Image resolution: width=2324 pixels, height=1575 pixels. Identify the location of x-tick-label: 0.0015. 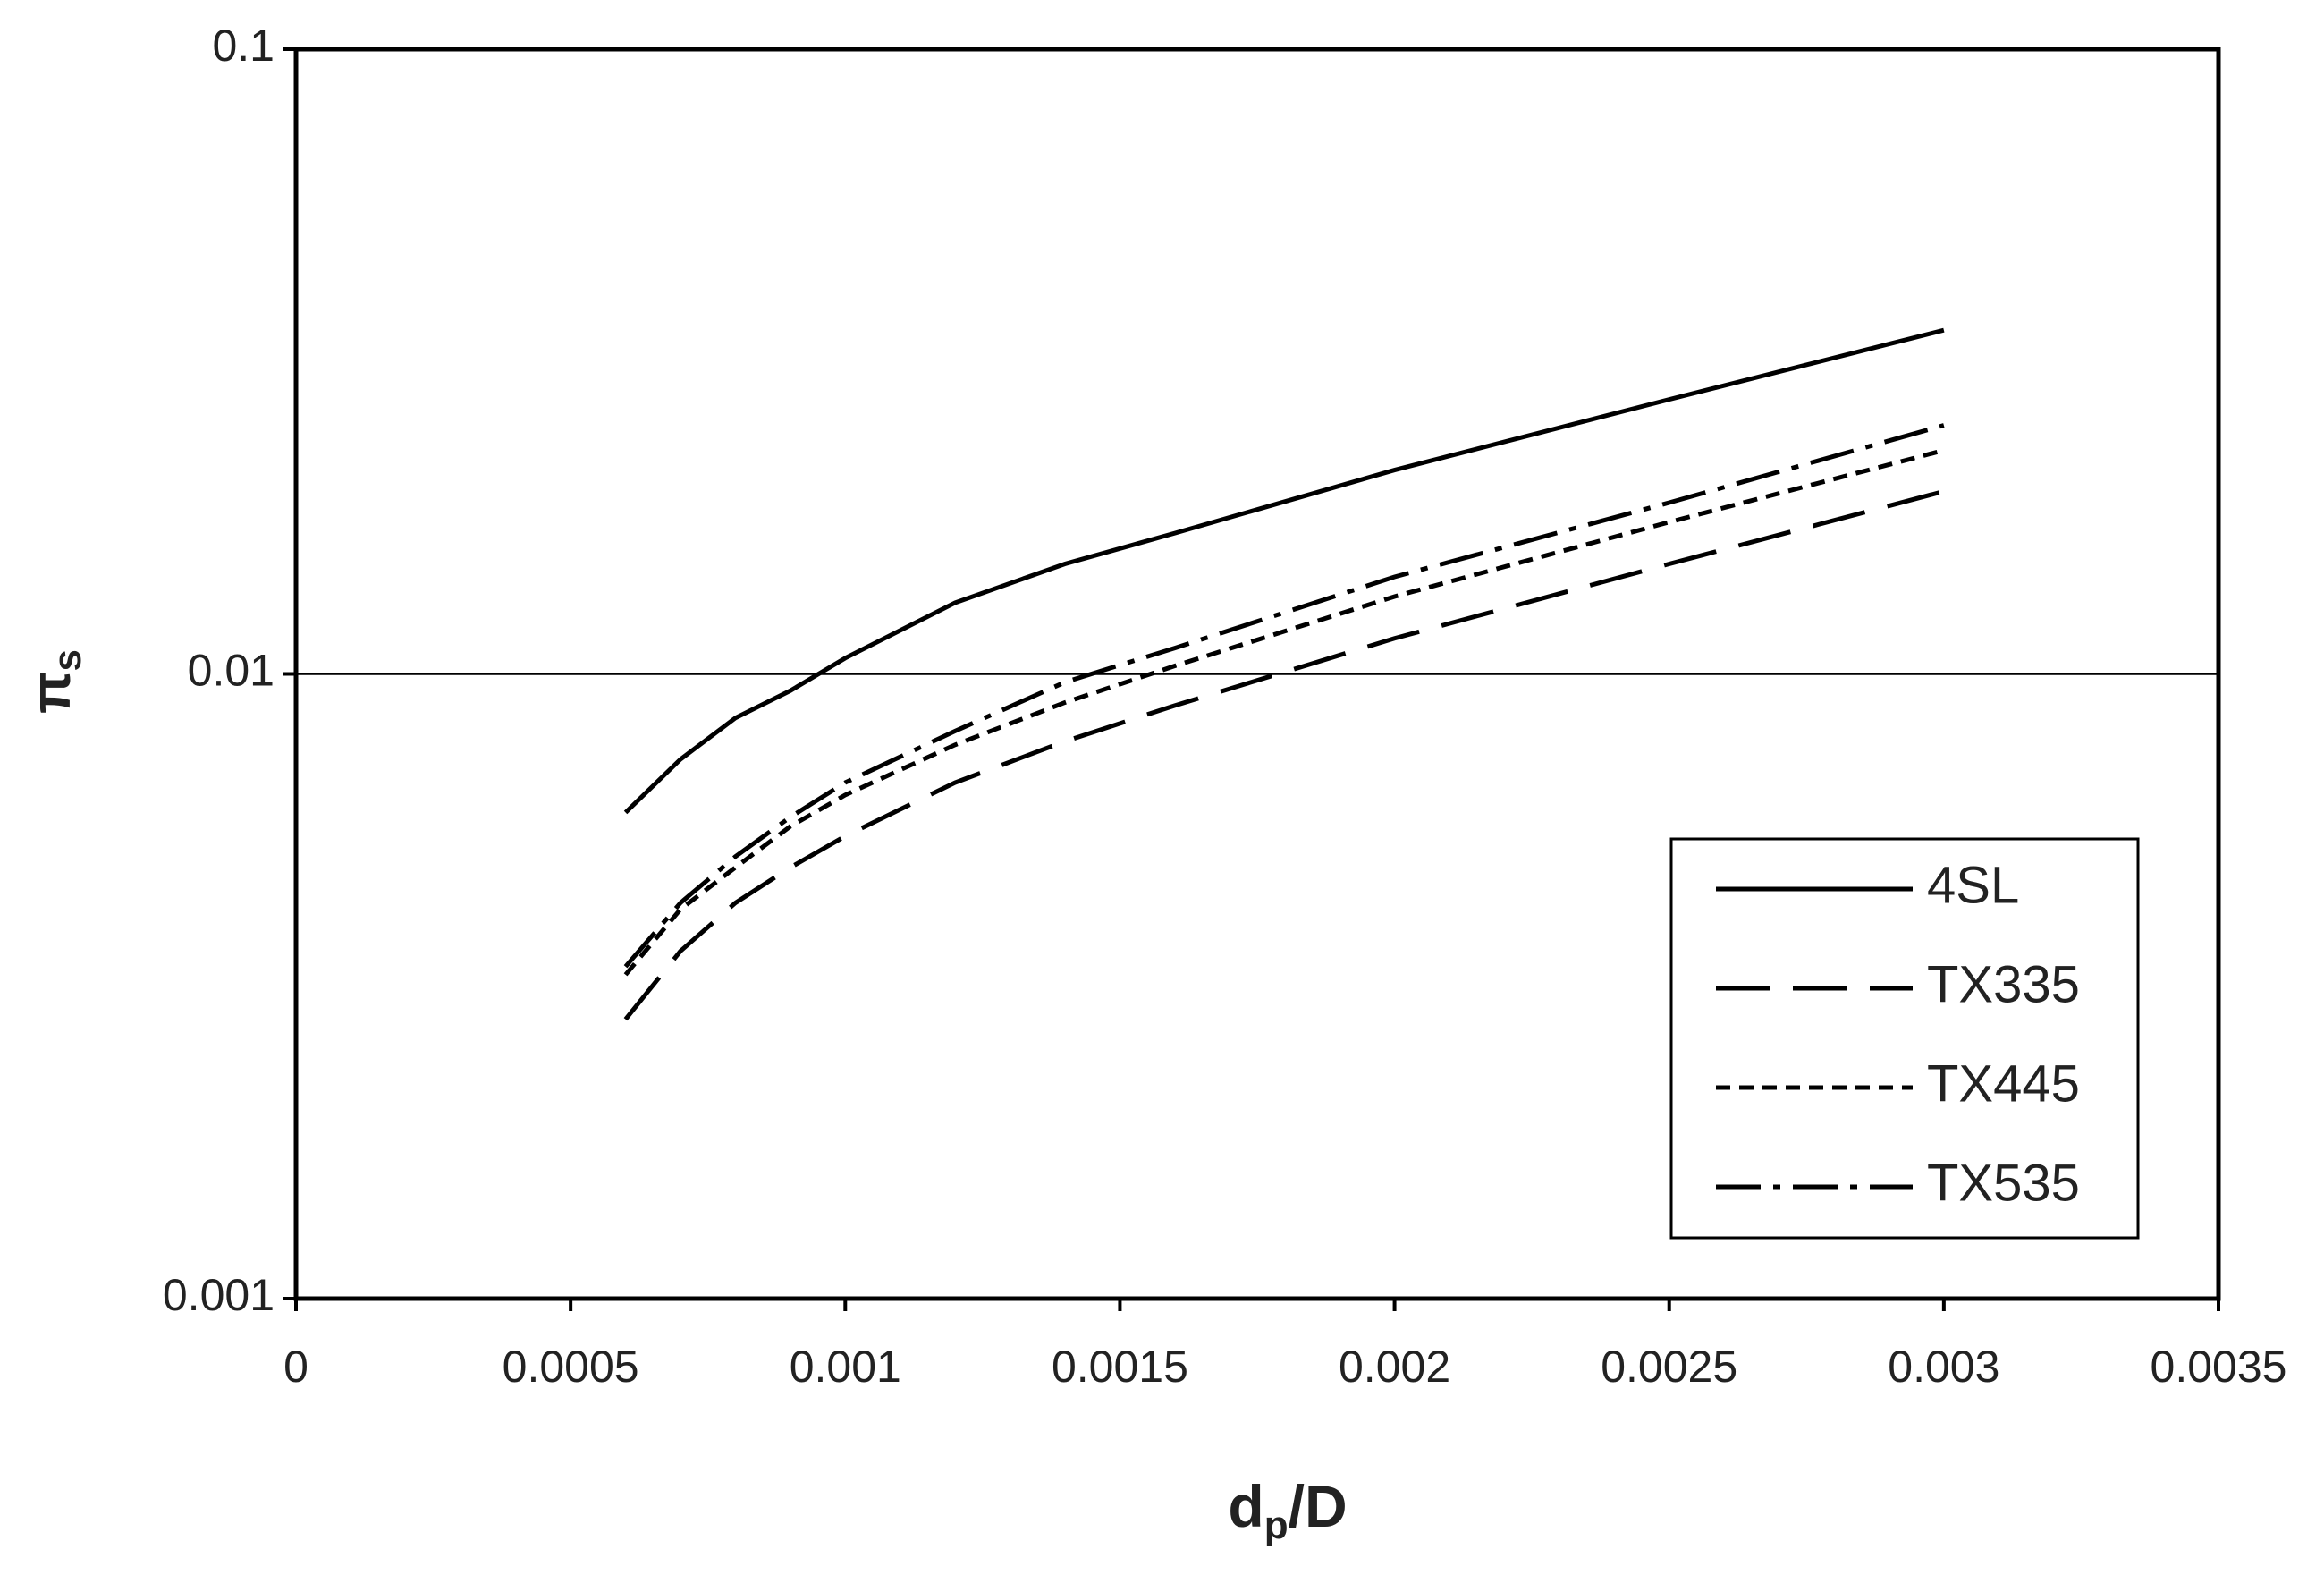
(1120, 1367).